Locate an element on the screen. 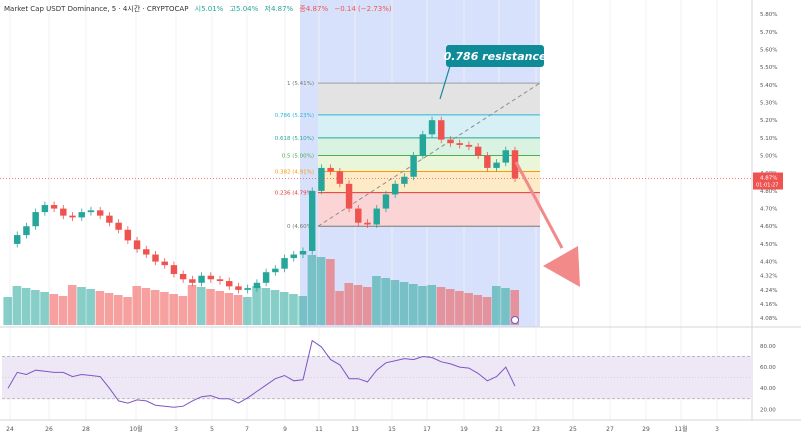 The width and height of the screenshot is (801, 441). y-tick-label: 5.40% is located at coordinates (768, 86).